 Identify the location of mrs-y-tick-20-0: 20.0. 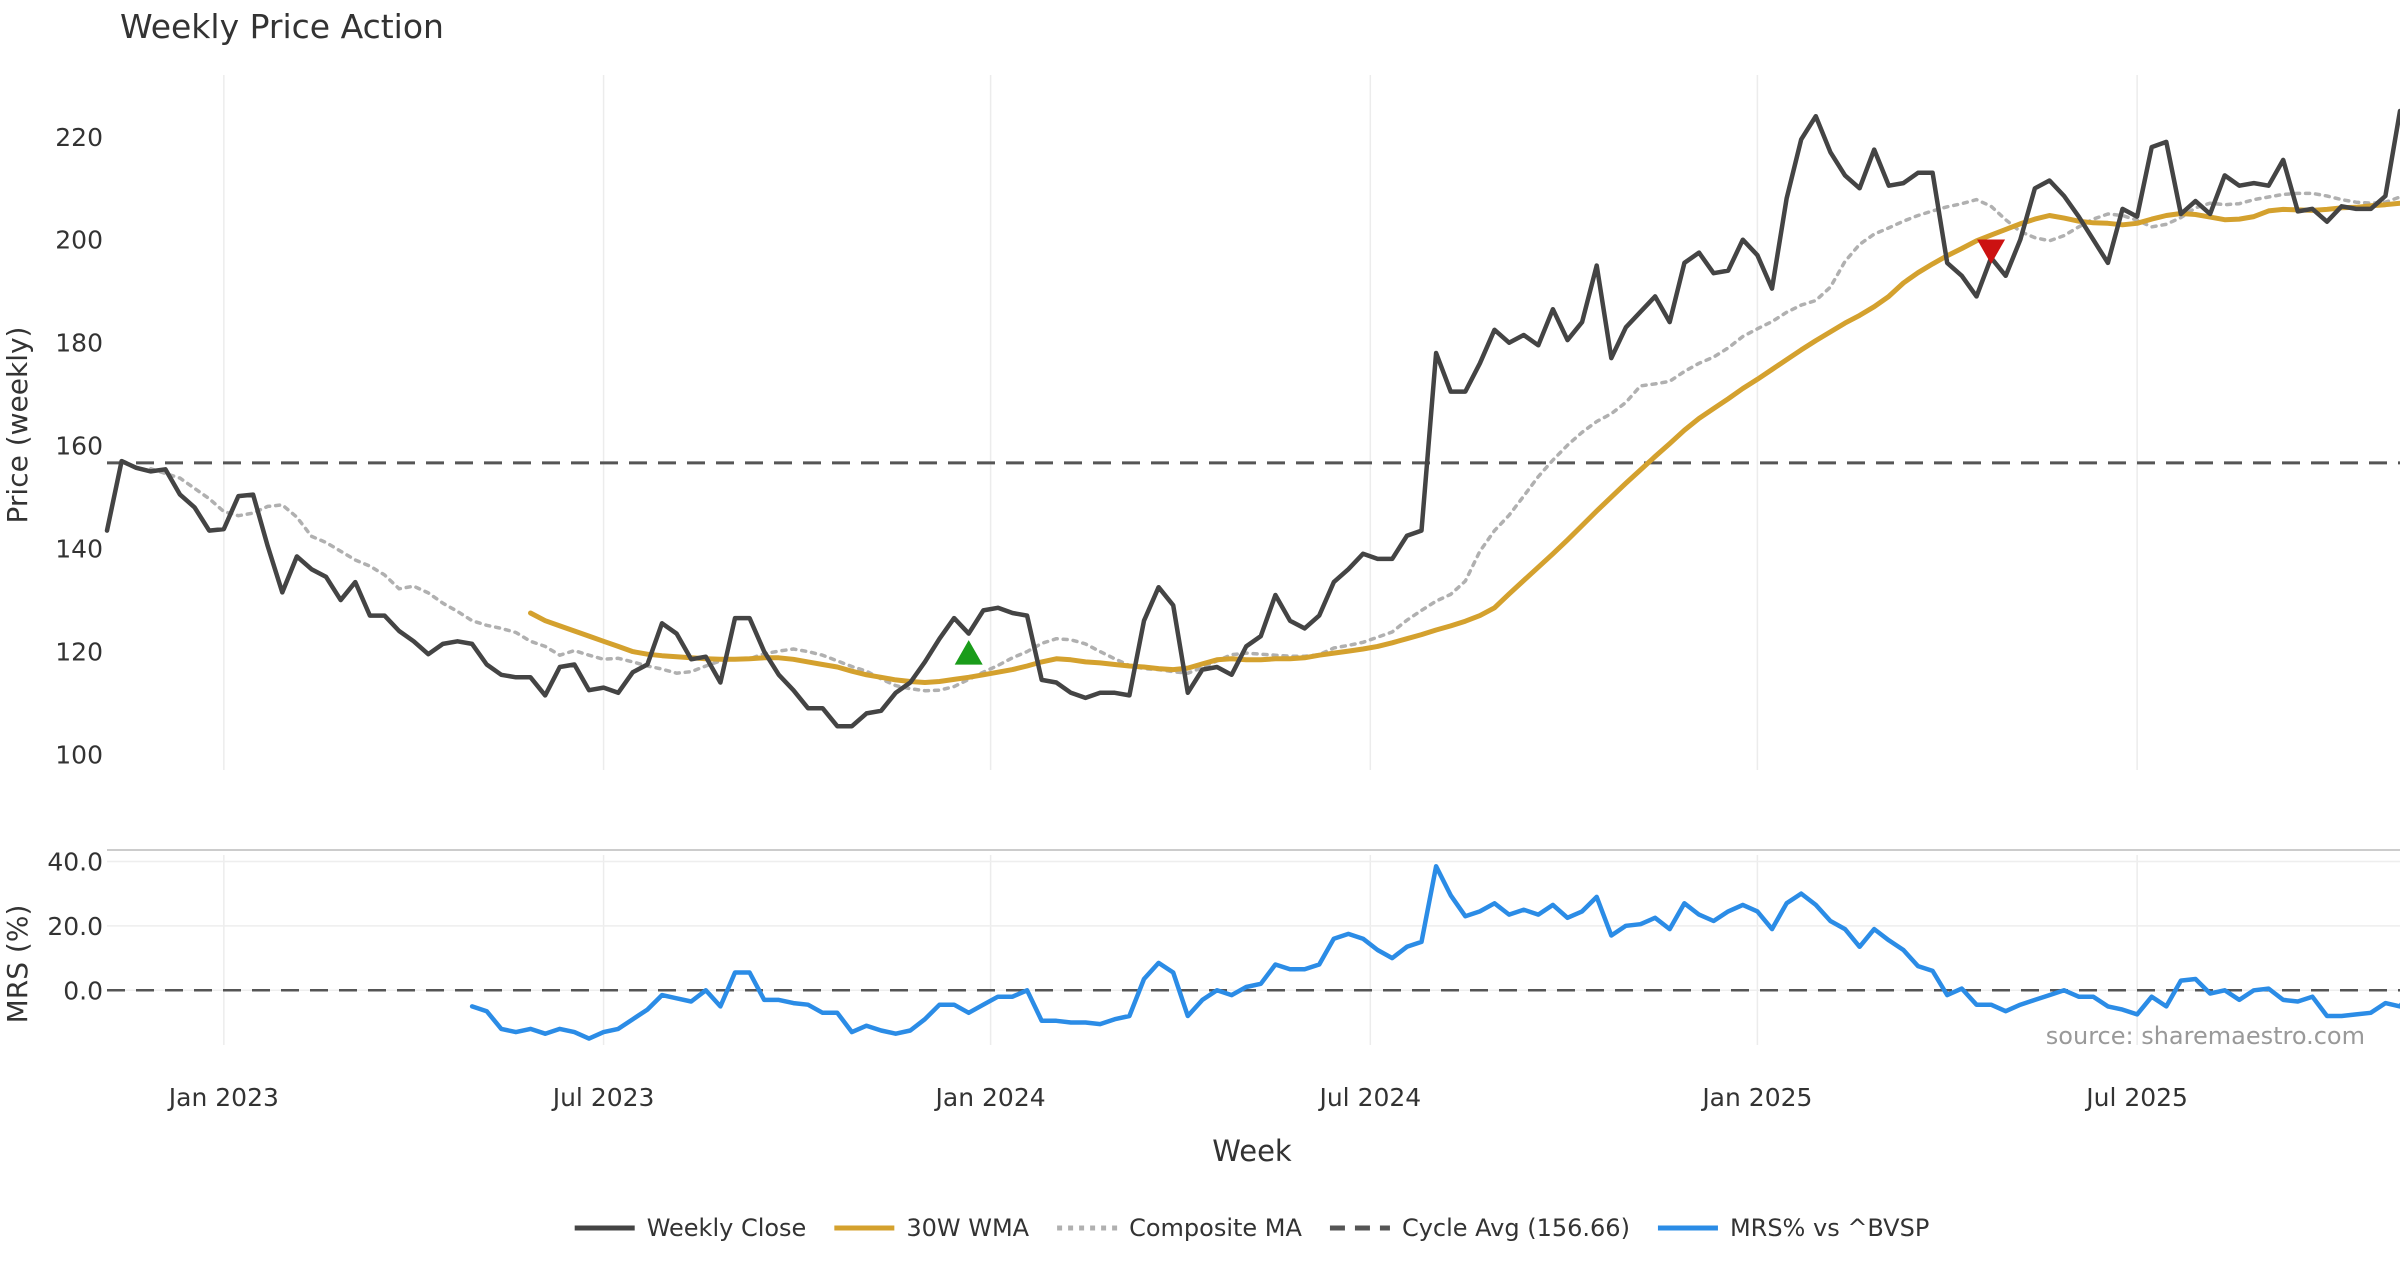
(75, 926).